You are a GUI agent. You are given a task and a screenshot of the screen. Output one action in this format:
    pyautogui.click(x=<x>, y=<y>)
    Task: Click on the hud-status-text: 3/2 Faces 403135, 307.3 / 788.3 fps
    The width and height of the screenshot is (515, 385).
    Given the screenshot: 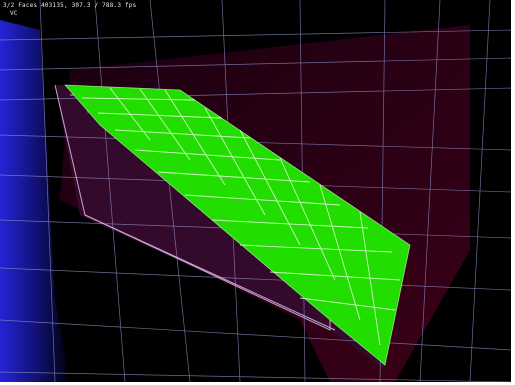 What is the action you would take?
    pyautogui.click(x=70, y=5)
    